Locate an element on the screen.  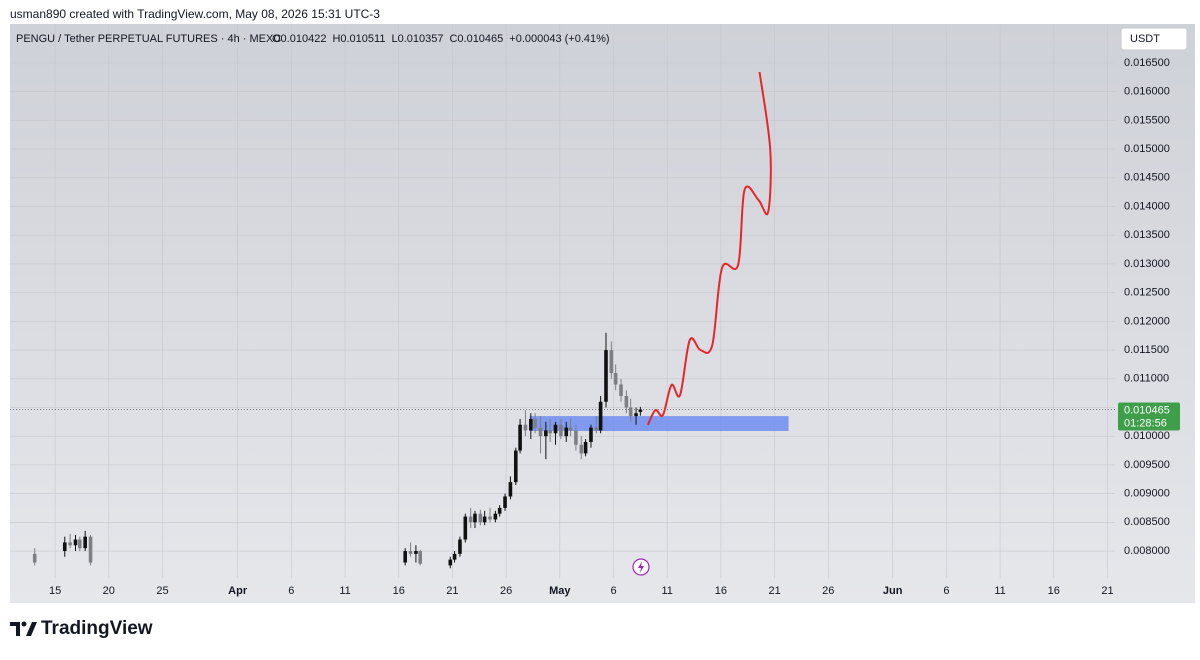
currency-button is located at coordinates (1154, 39).